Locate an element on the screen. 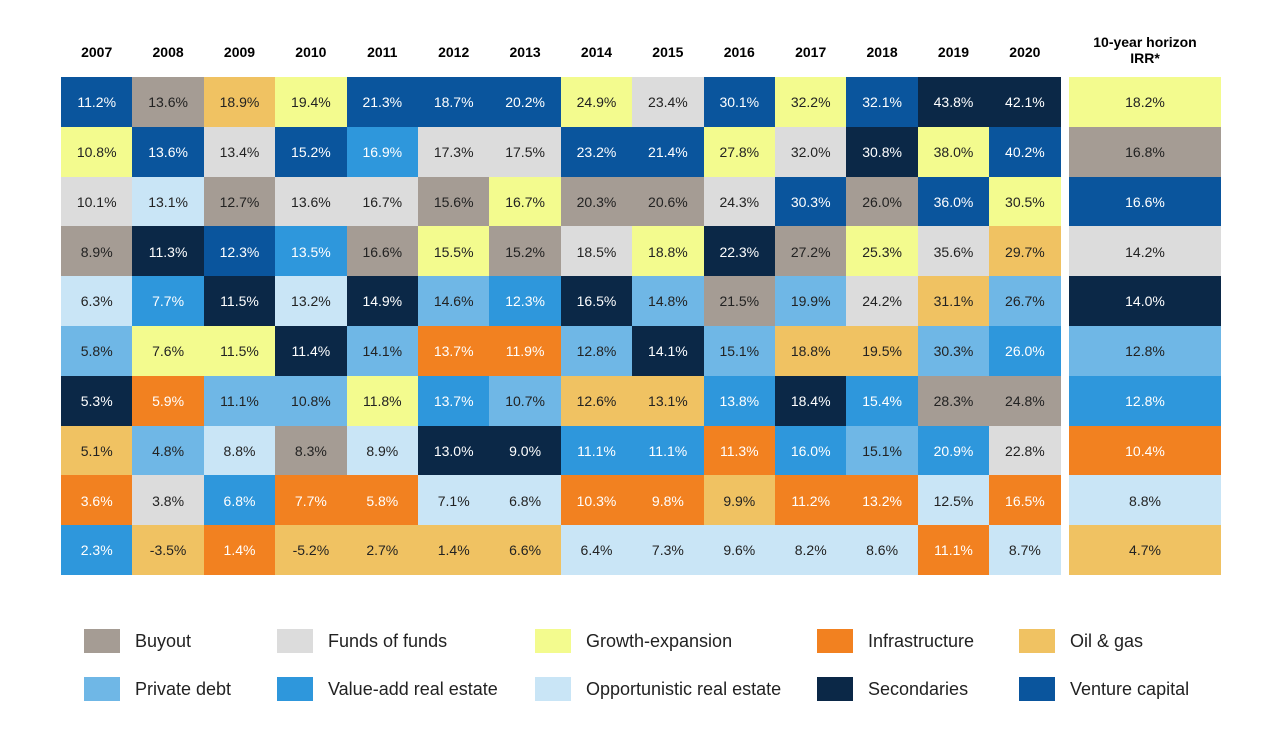 Image resolution: width=1280 pixels, height=750 pixels. value-label: 1.4% is located at coordinates (453, 550).